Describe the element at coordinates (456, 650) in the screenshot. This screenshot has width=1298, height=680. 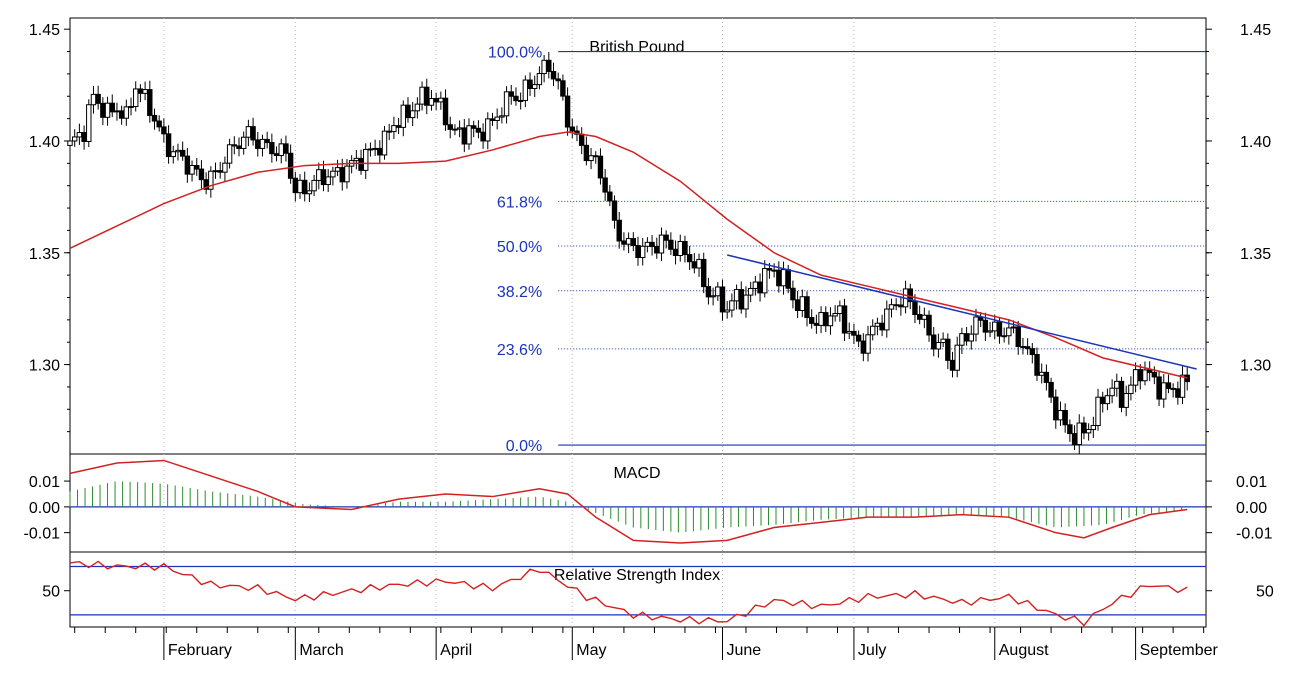
I see `x-tick-label: April` at that location.